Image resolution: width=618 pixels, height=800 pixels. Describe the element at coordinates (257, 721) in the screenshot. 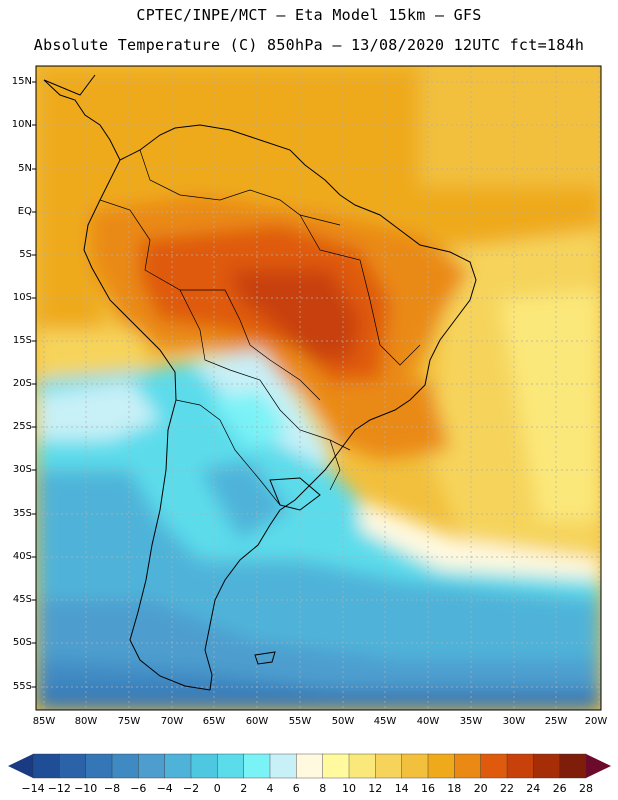

I see `lon-label-60w: 60W` at that location.